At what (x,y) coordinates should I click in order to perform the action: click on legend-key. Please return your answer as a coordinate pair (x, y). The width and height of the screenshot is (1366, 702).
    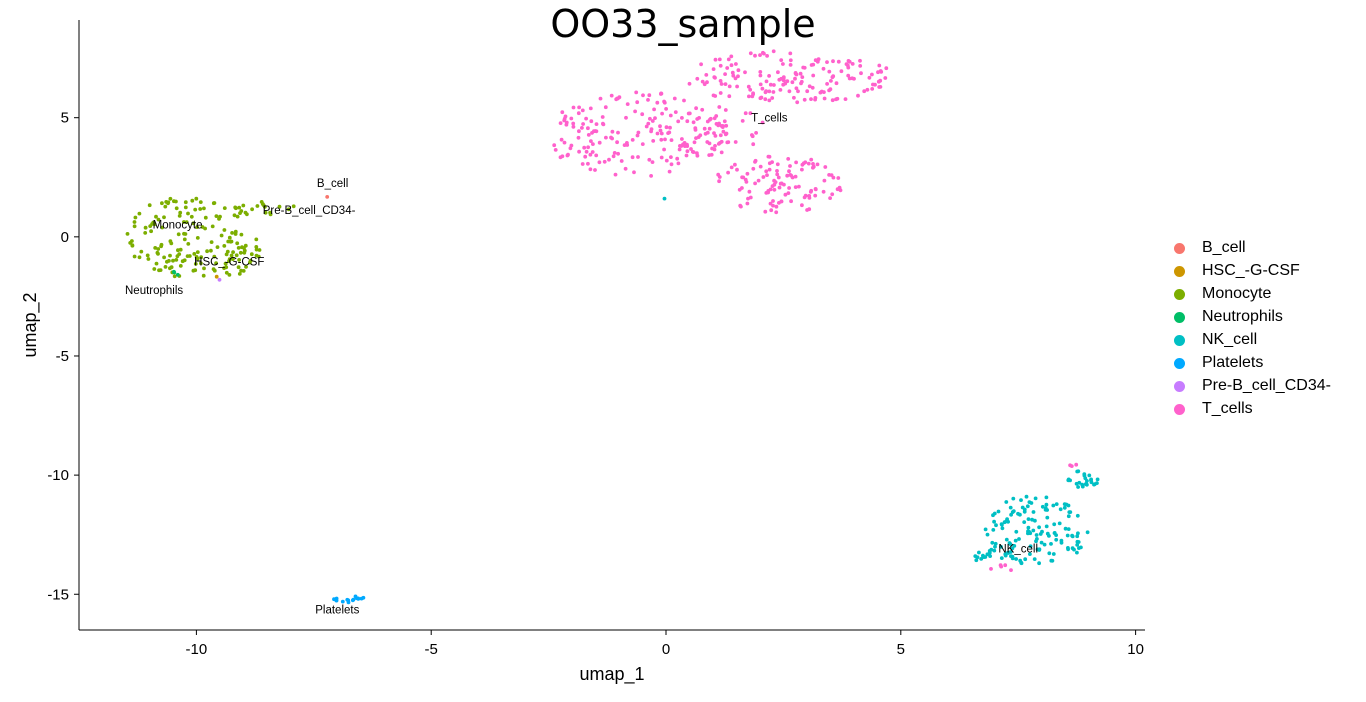
    Looking at the image, I should click on (1179, 409).